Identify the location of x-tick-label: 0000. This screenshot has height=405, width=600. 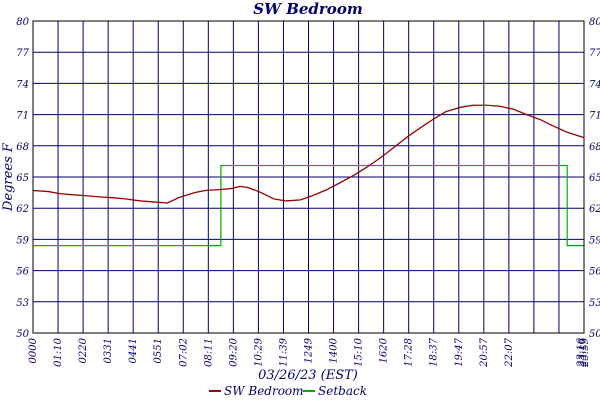
(33, 350).